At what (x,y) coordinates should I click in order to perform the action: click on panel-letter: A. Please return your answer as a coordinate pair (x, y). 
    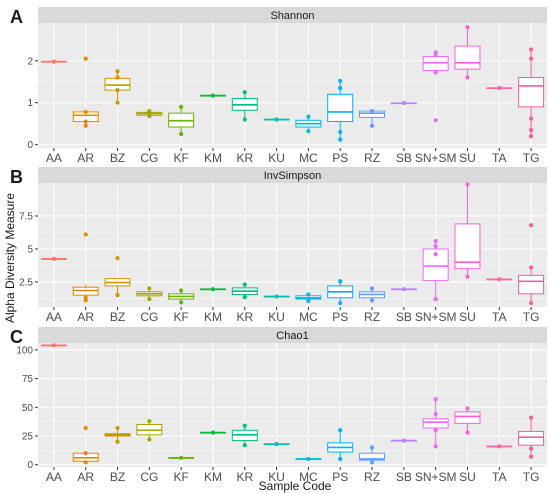
    Looking at the image, I should click on (16, 17).